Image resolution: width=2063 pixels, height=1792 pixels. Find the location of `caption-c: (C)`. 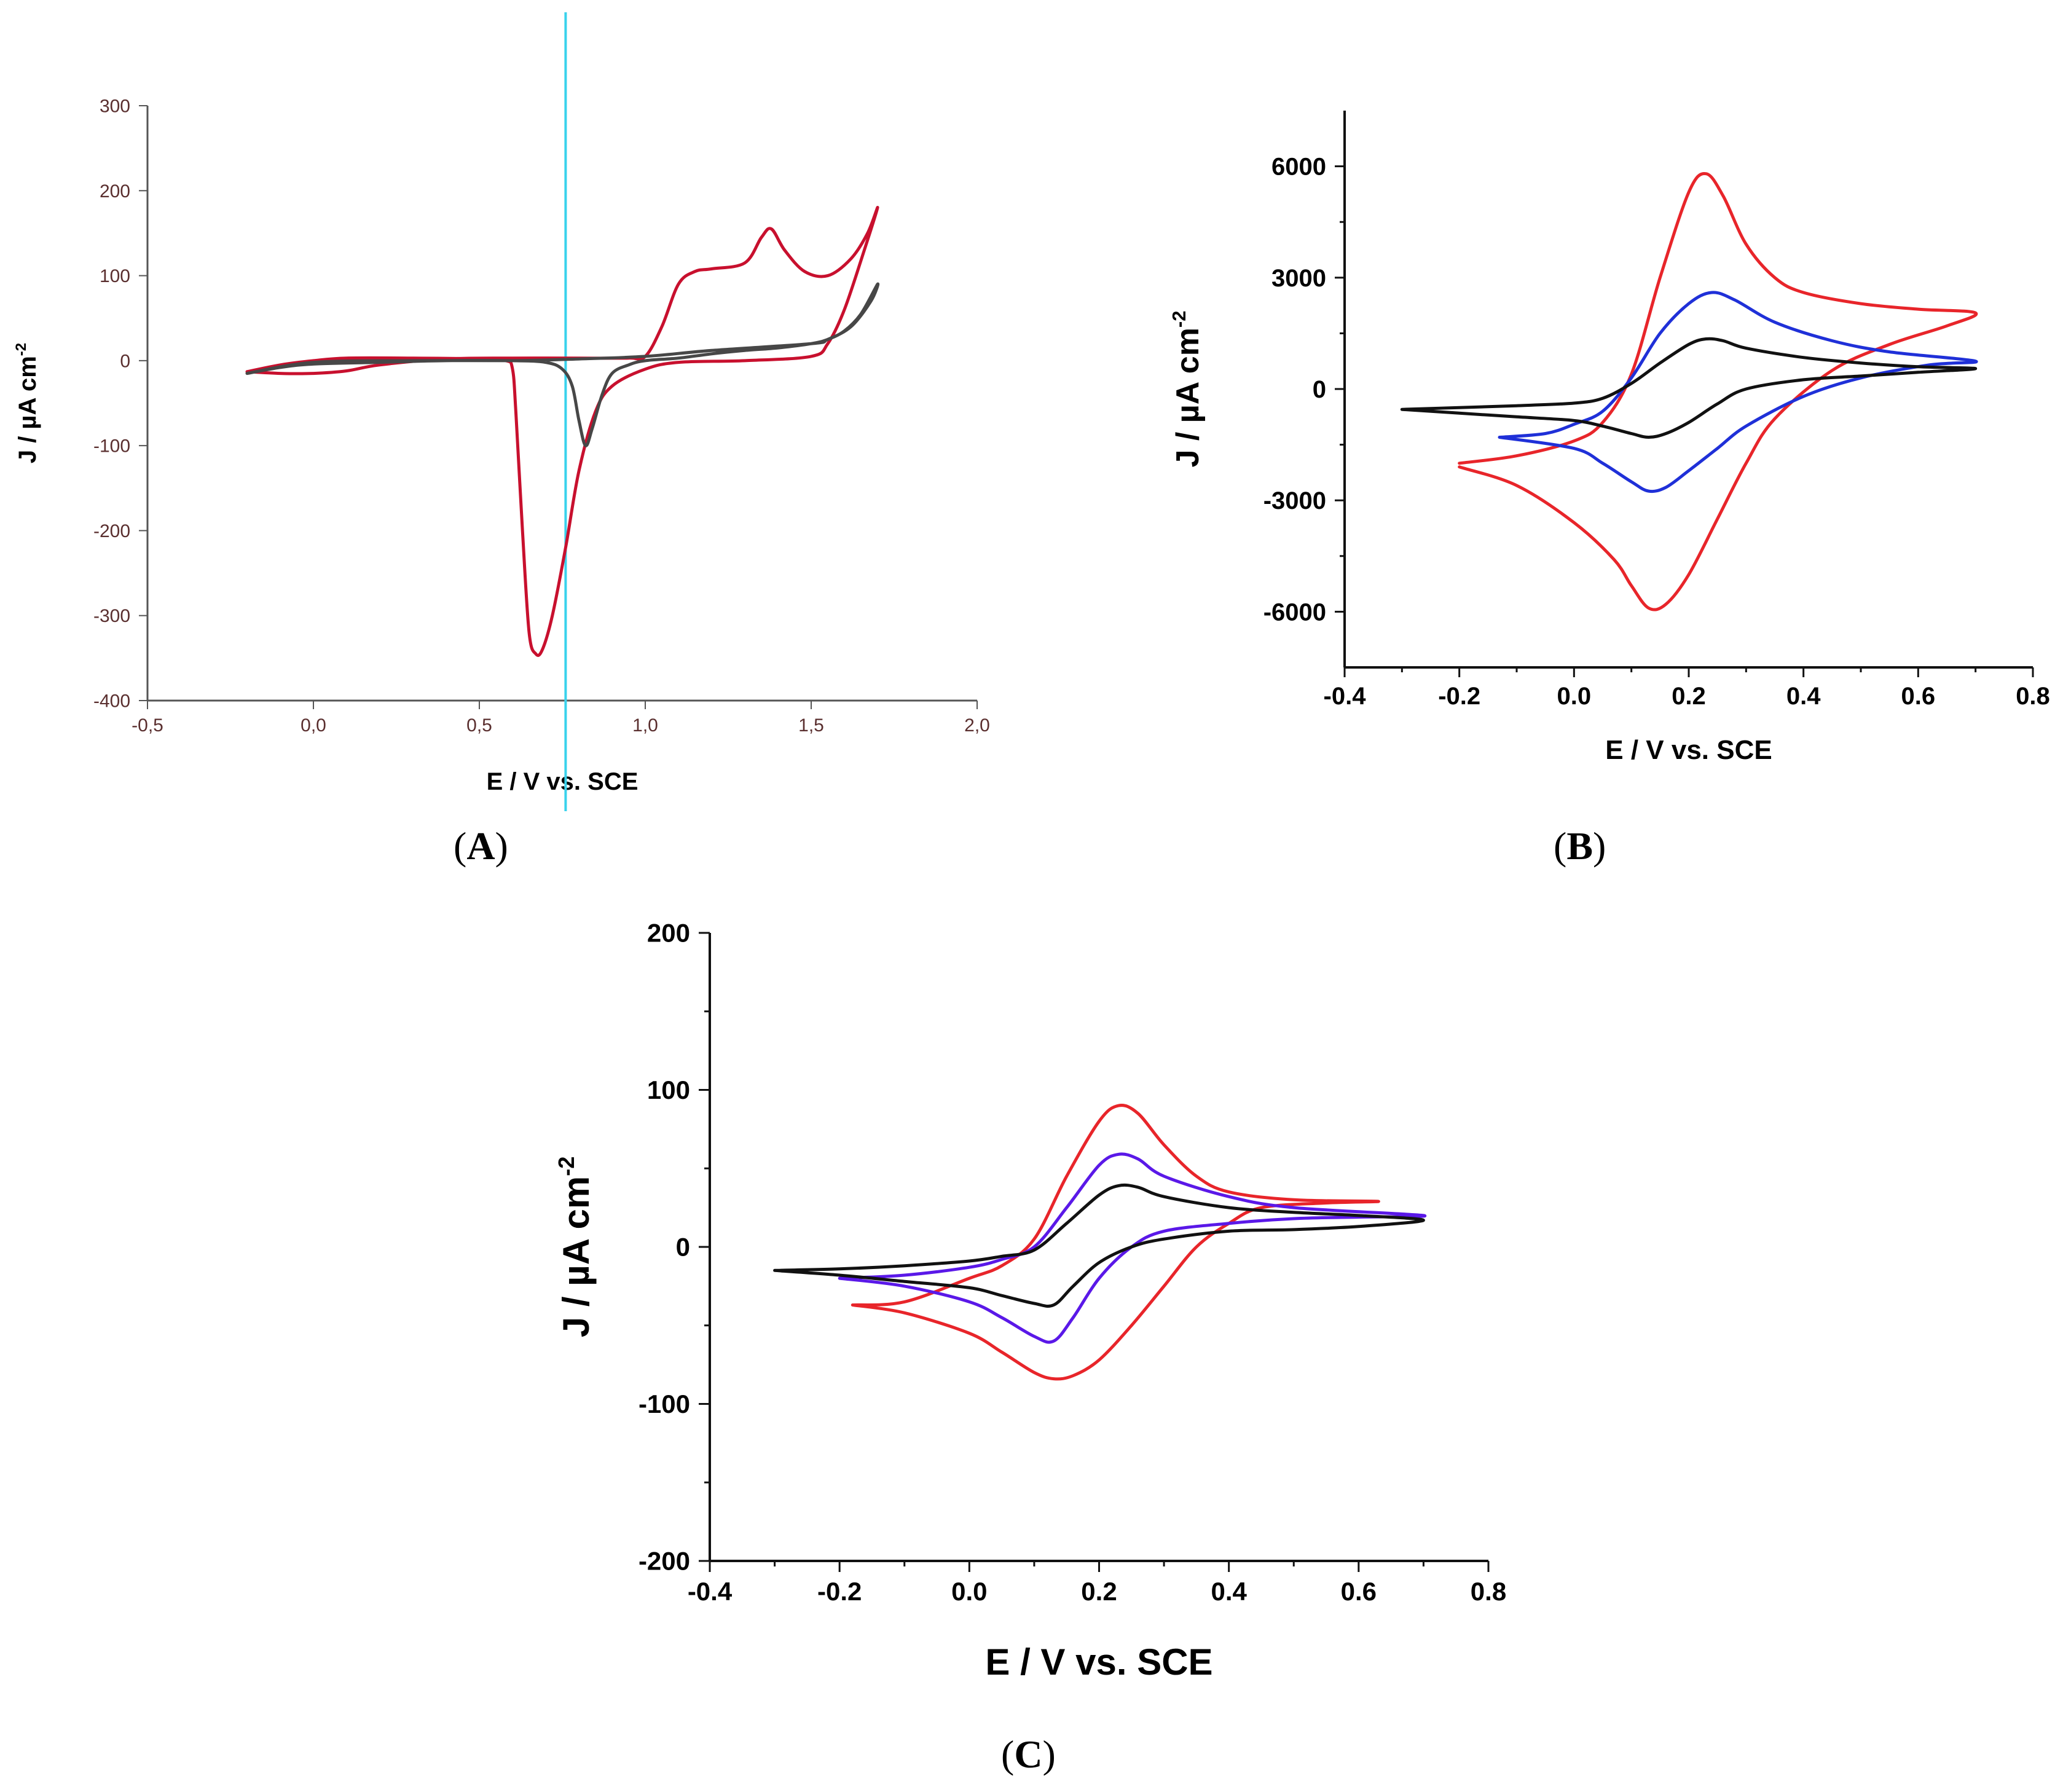

caption-c: (C) is located at coordinates (1028, 1754).